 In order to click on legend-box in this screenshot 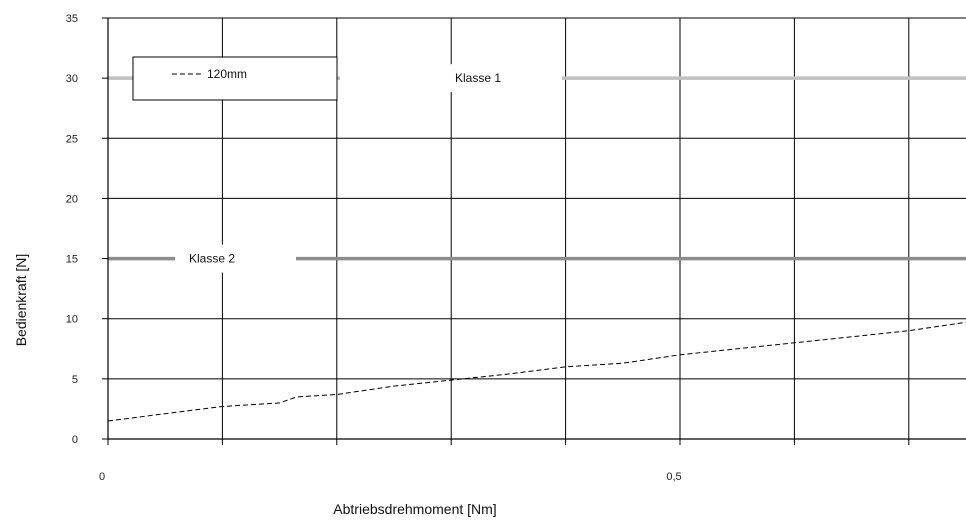, I will do `click(235, 78)`.